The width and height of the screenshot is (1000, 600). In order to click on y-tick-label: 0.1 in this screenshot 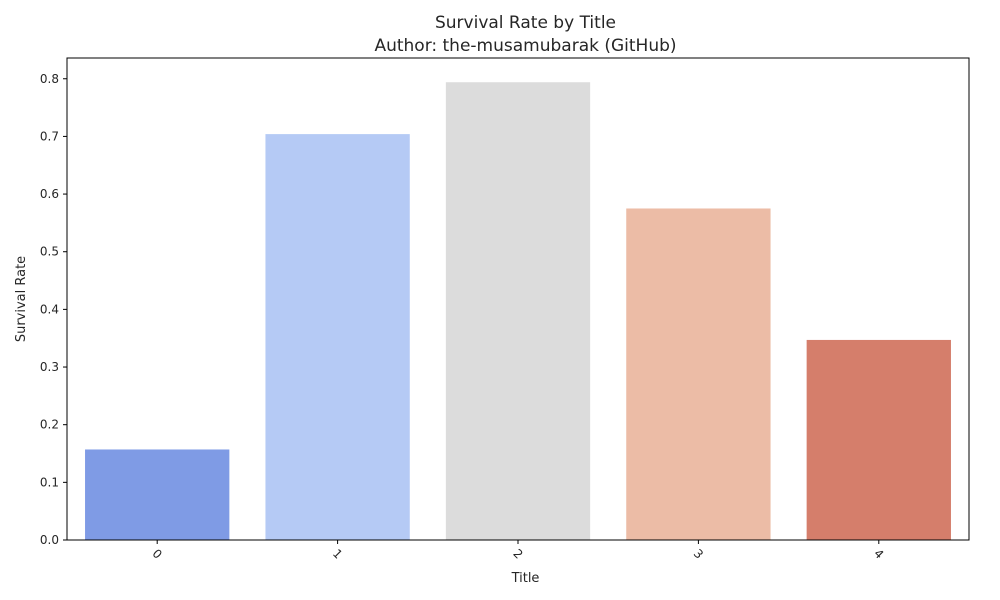, I will do `click(49, 482)`.